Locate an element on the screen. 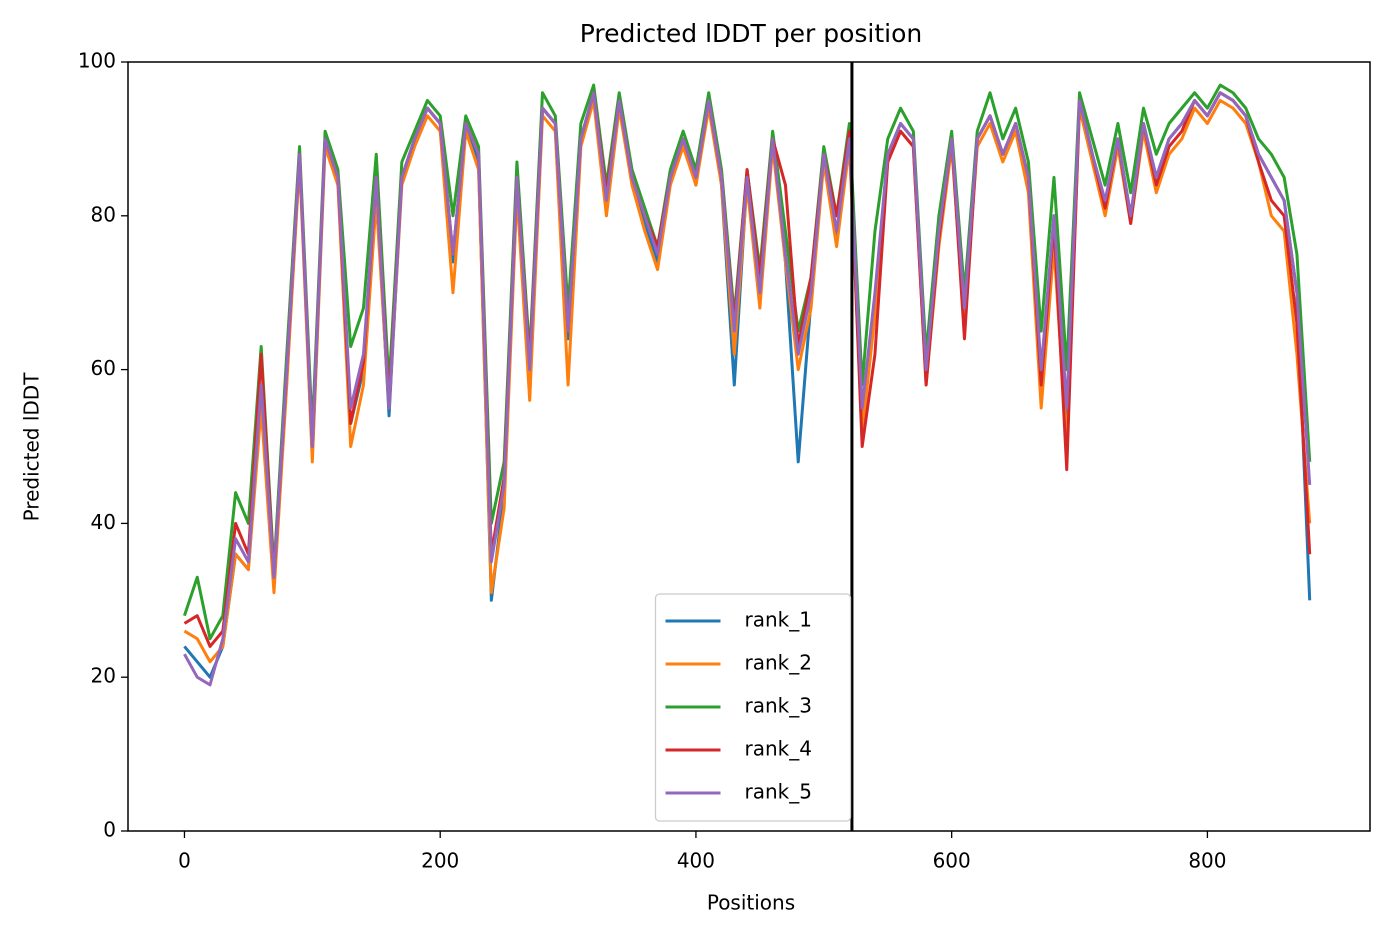  x-tick-label: 800 is located at coordinates (1207, 861).